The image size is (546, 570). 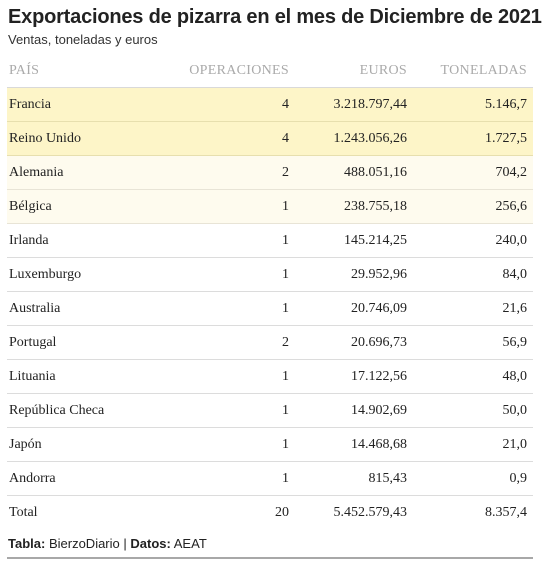 What do you see at coordinates (473, 240) in the screenshot?
I see `cell-toneladas: 240,0` at bounding box center [473, 240].